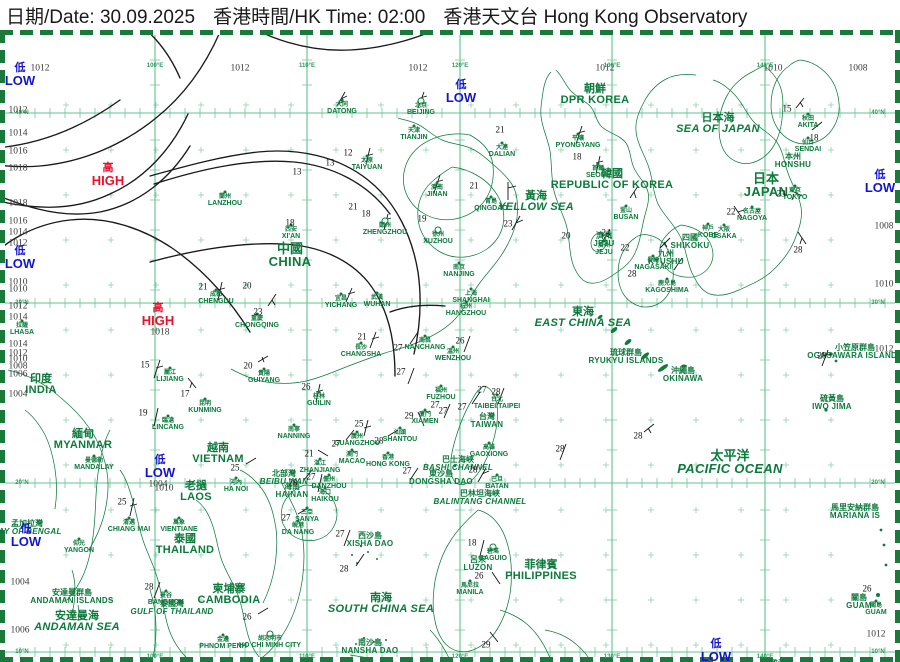  I want to click on header-source: 香港天文台 Hong Kong Observatory, so click(595, 17).